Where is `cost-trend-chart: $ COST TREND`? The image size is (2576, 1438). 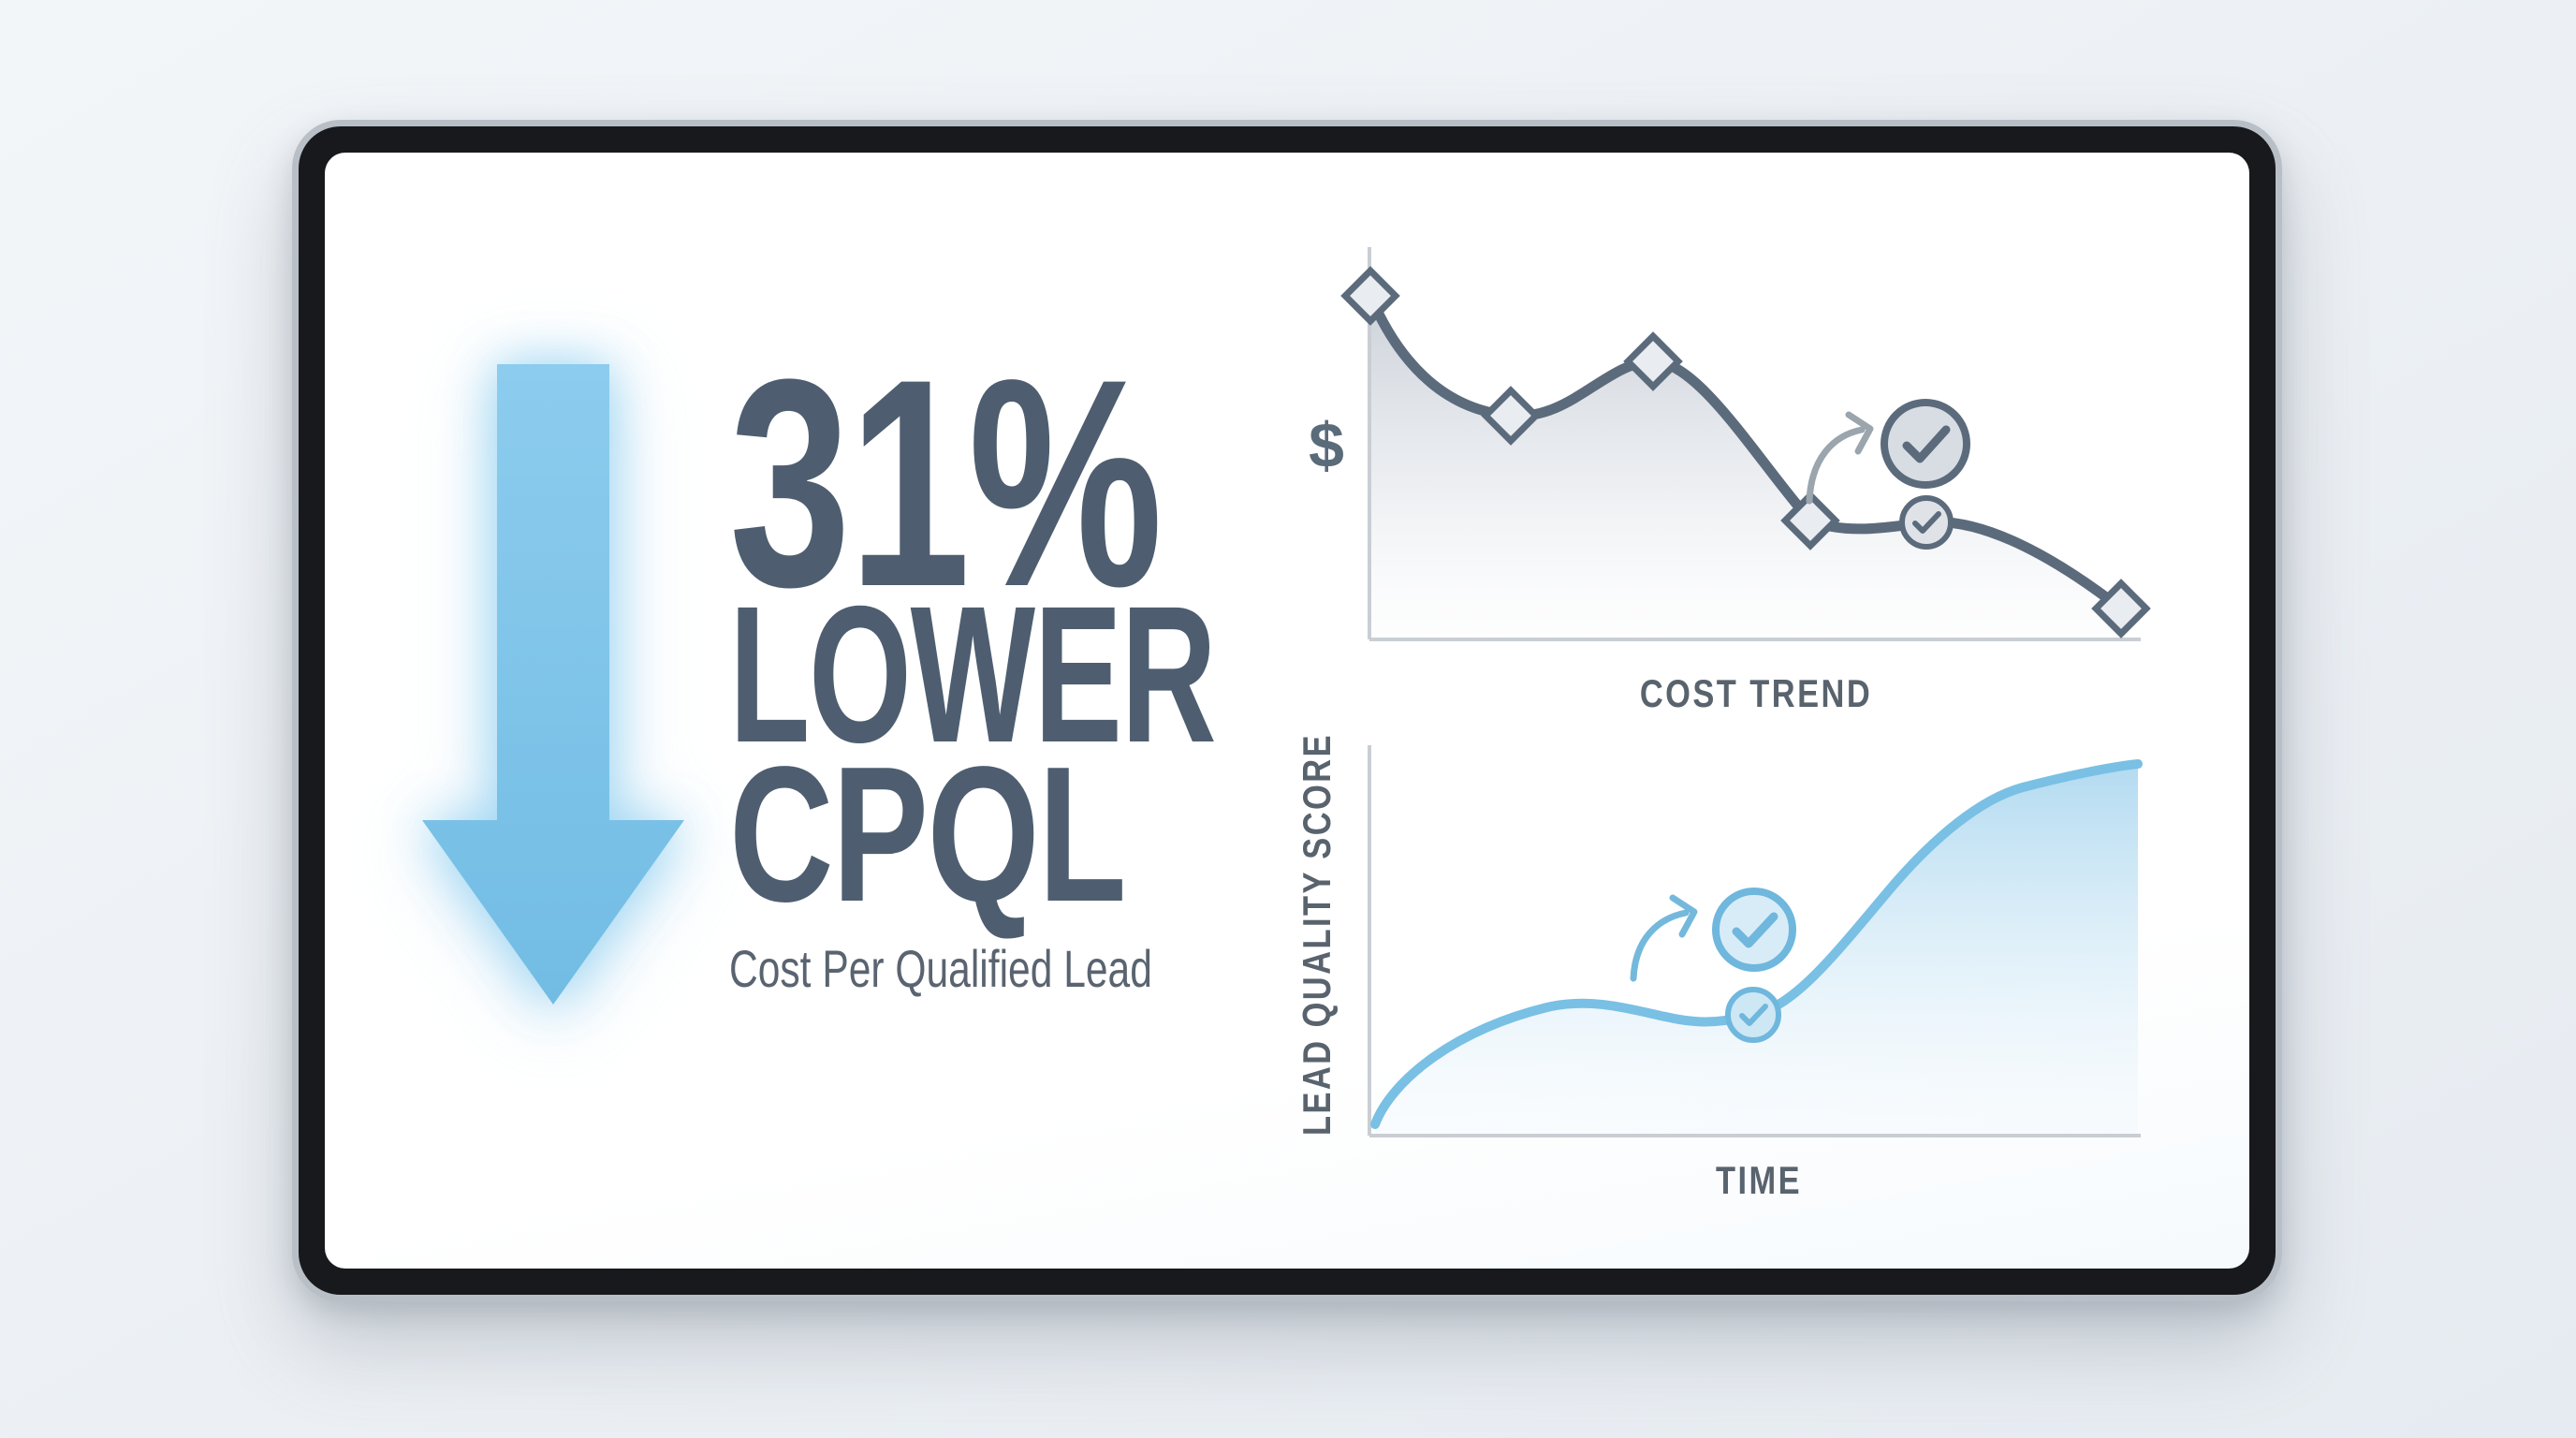
cost-trend-chart: $ COST TREND is located at coordinates (1730, 481).